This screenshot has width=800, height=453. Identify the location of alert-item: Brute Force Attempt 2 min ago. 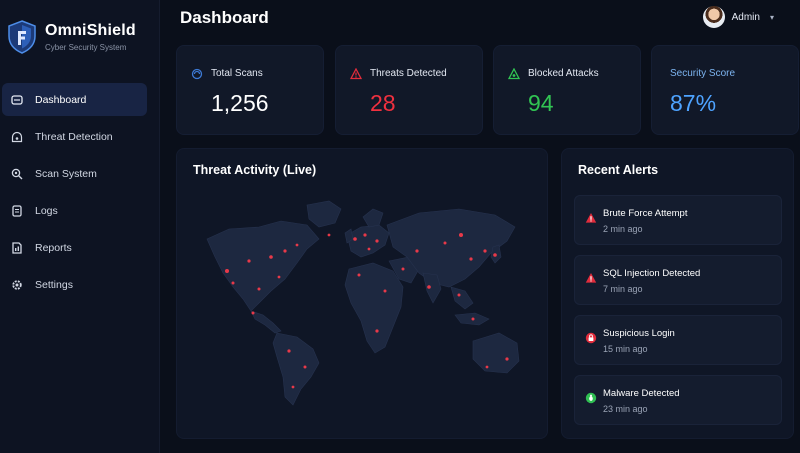
(678, 220).